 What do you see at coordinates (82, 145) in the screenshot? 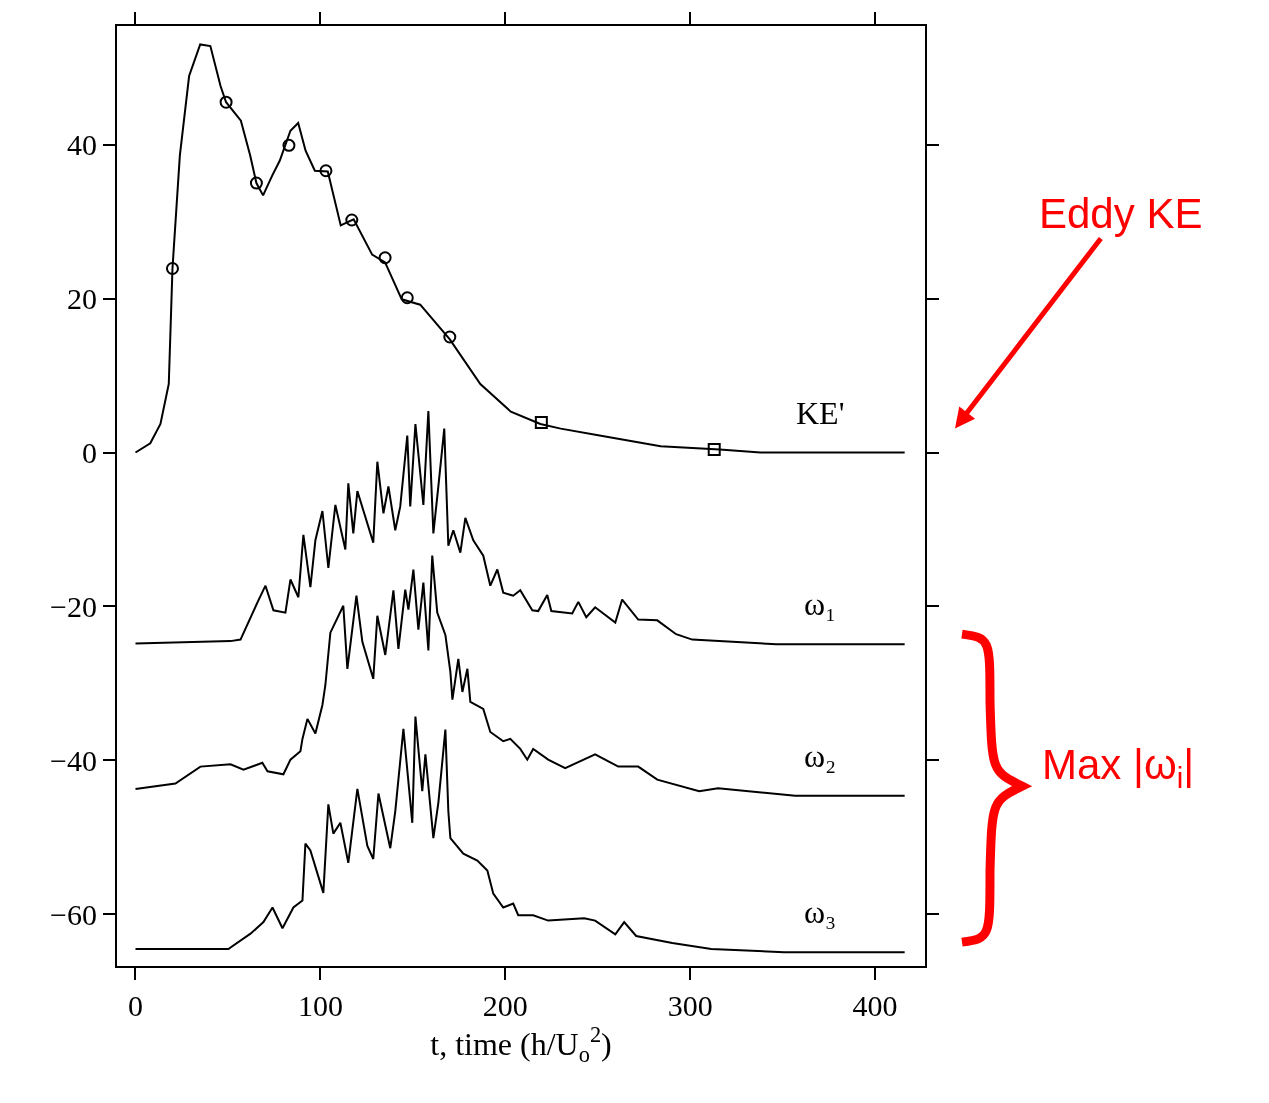
I see `y-tick-label: 40` at bounding box center [82, 145].